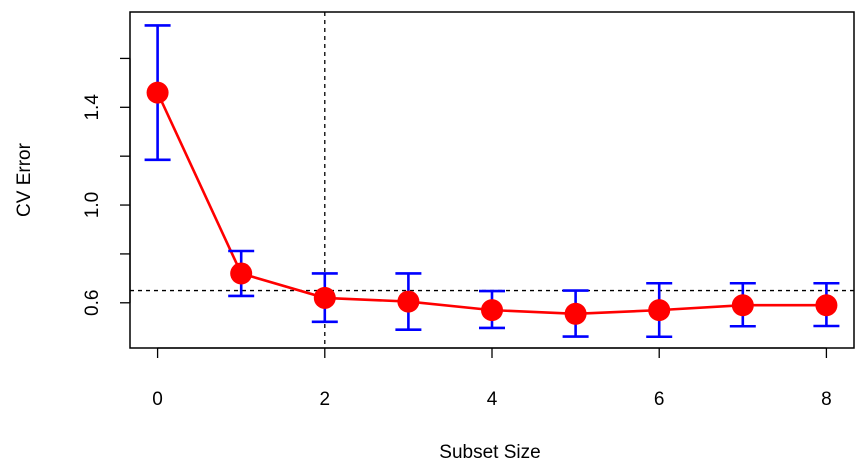 This screenshot has height=472, width=866. Describe the element at coordinates (92, 107) in the screenshot. I see `y-tick-label-1.4: 1.4` at that location.